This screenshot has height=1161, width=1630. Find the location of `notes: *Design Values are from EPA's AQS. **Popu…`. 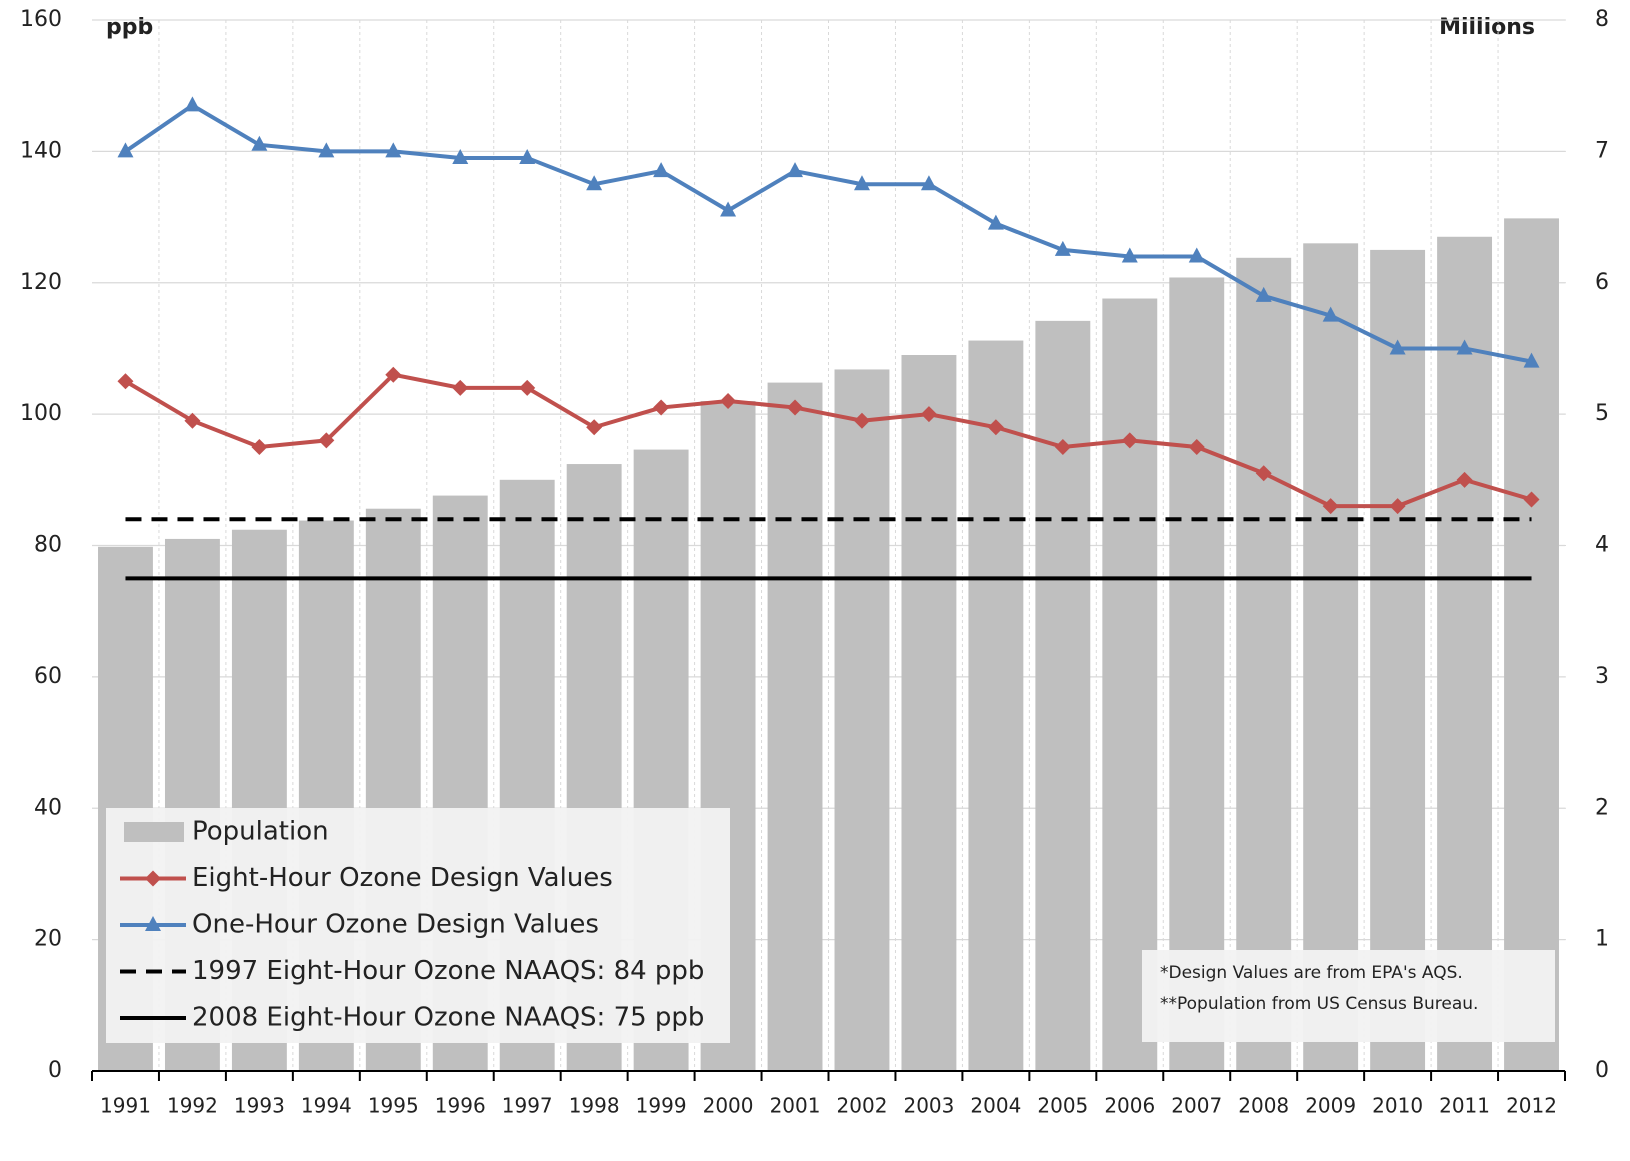

notes: *Design Values are from EPA's AQS. **Popu… is located at coordinates (1348, 996).